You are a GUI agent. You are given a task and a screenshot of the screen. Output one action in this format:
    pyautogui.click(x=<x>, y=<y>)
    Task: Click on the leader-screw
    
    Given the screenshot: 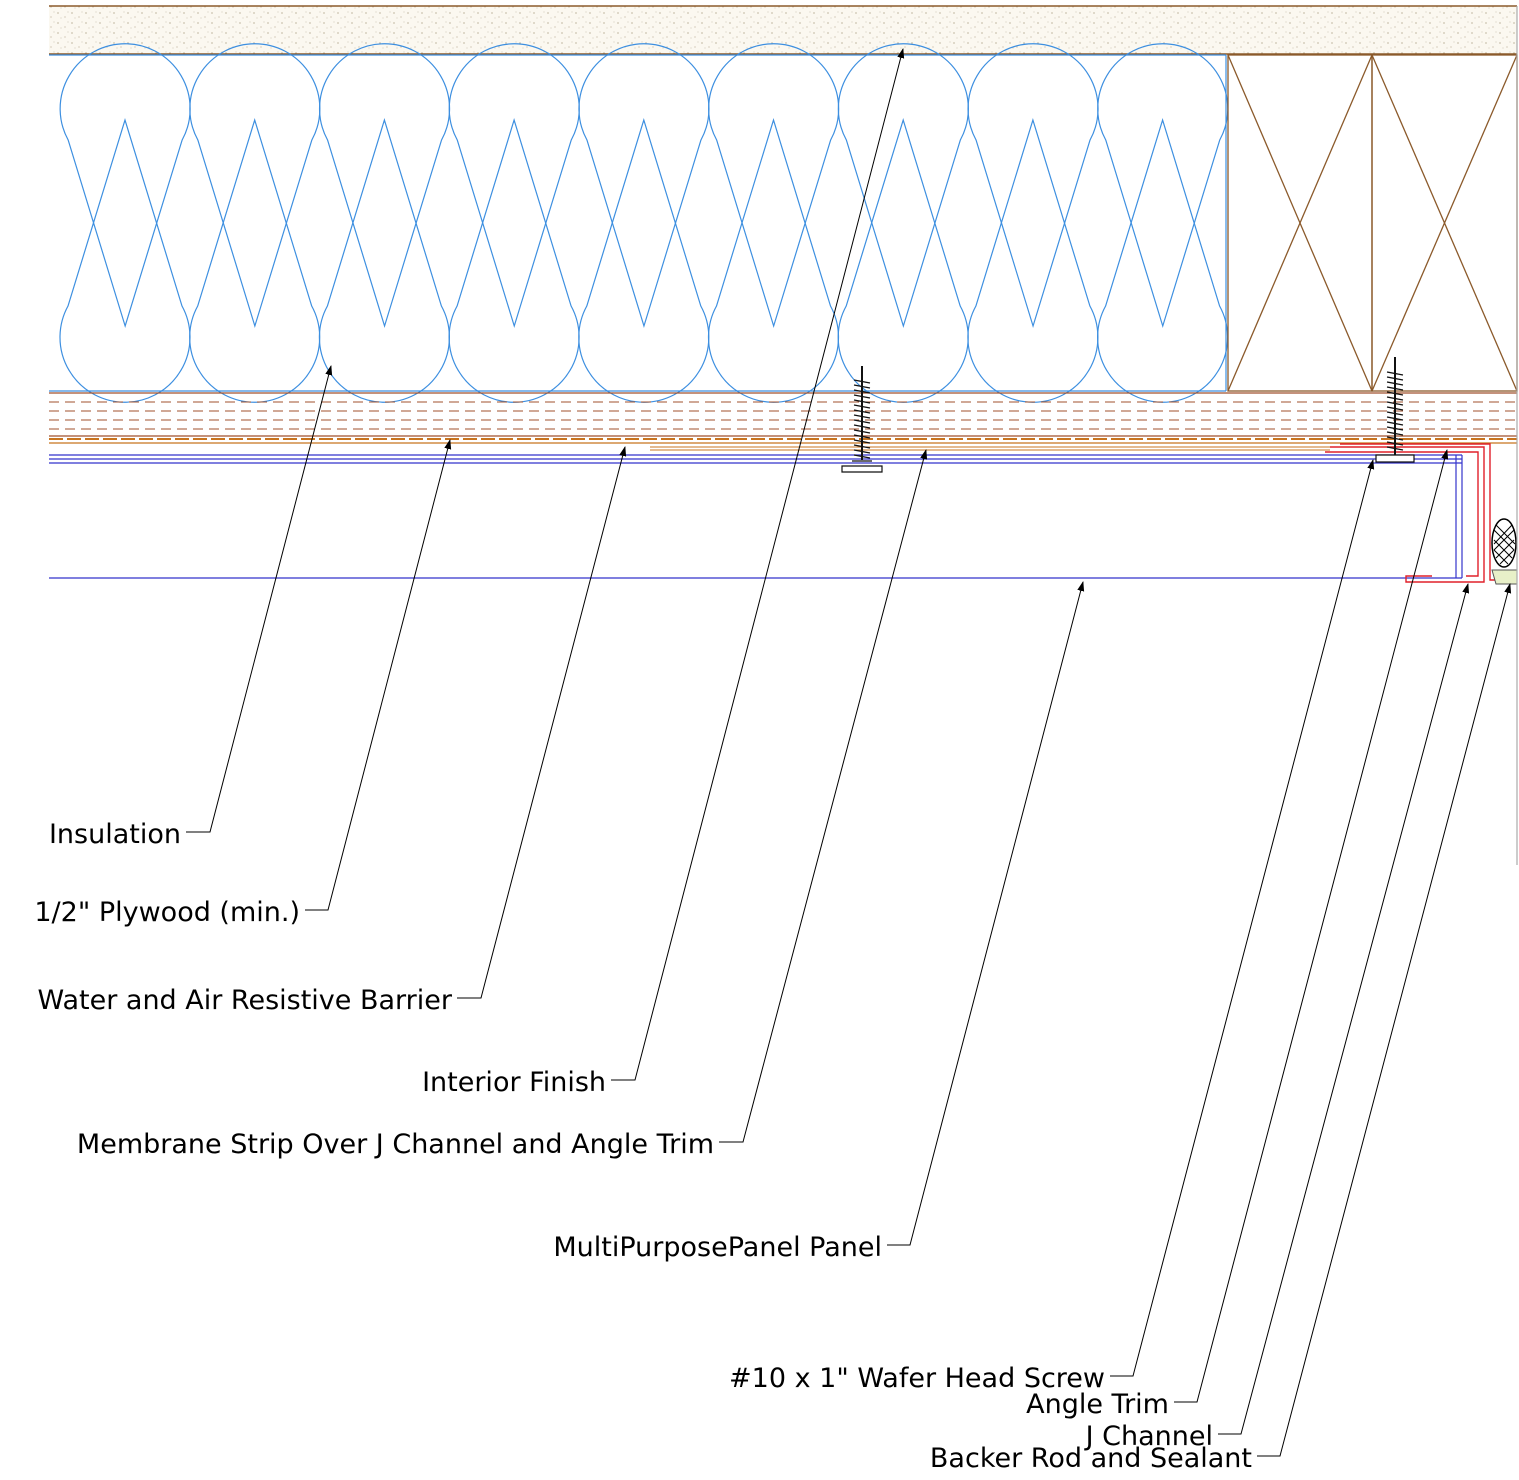 What is the action you would take?
    pyautogui.click(x=1242, y=918)
    